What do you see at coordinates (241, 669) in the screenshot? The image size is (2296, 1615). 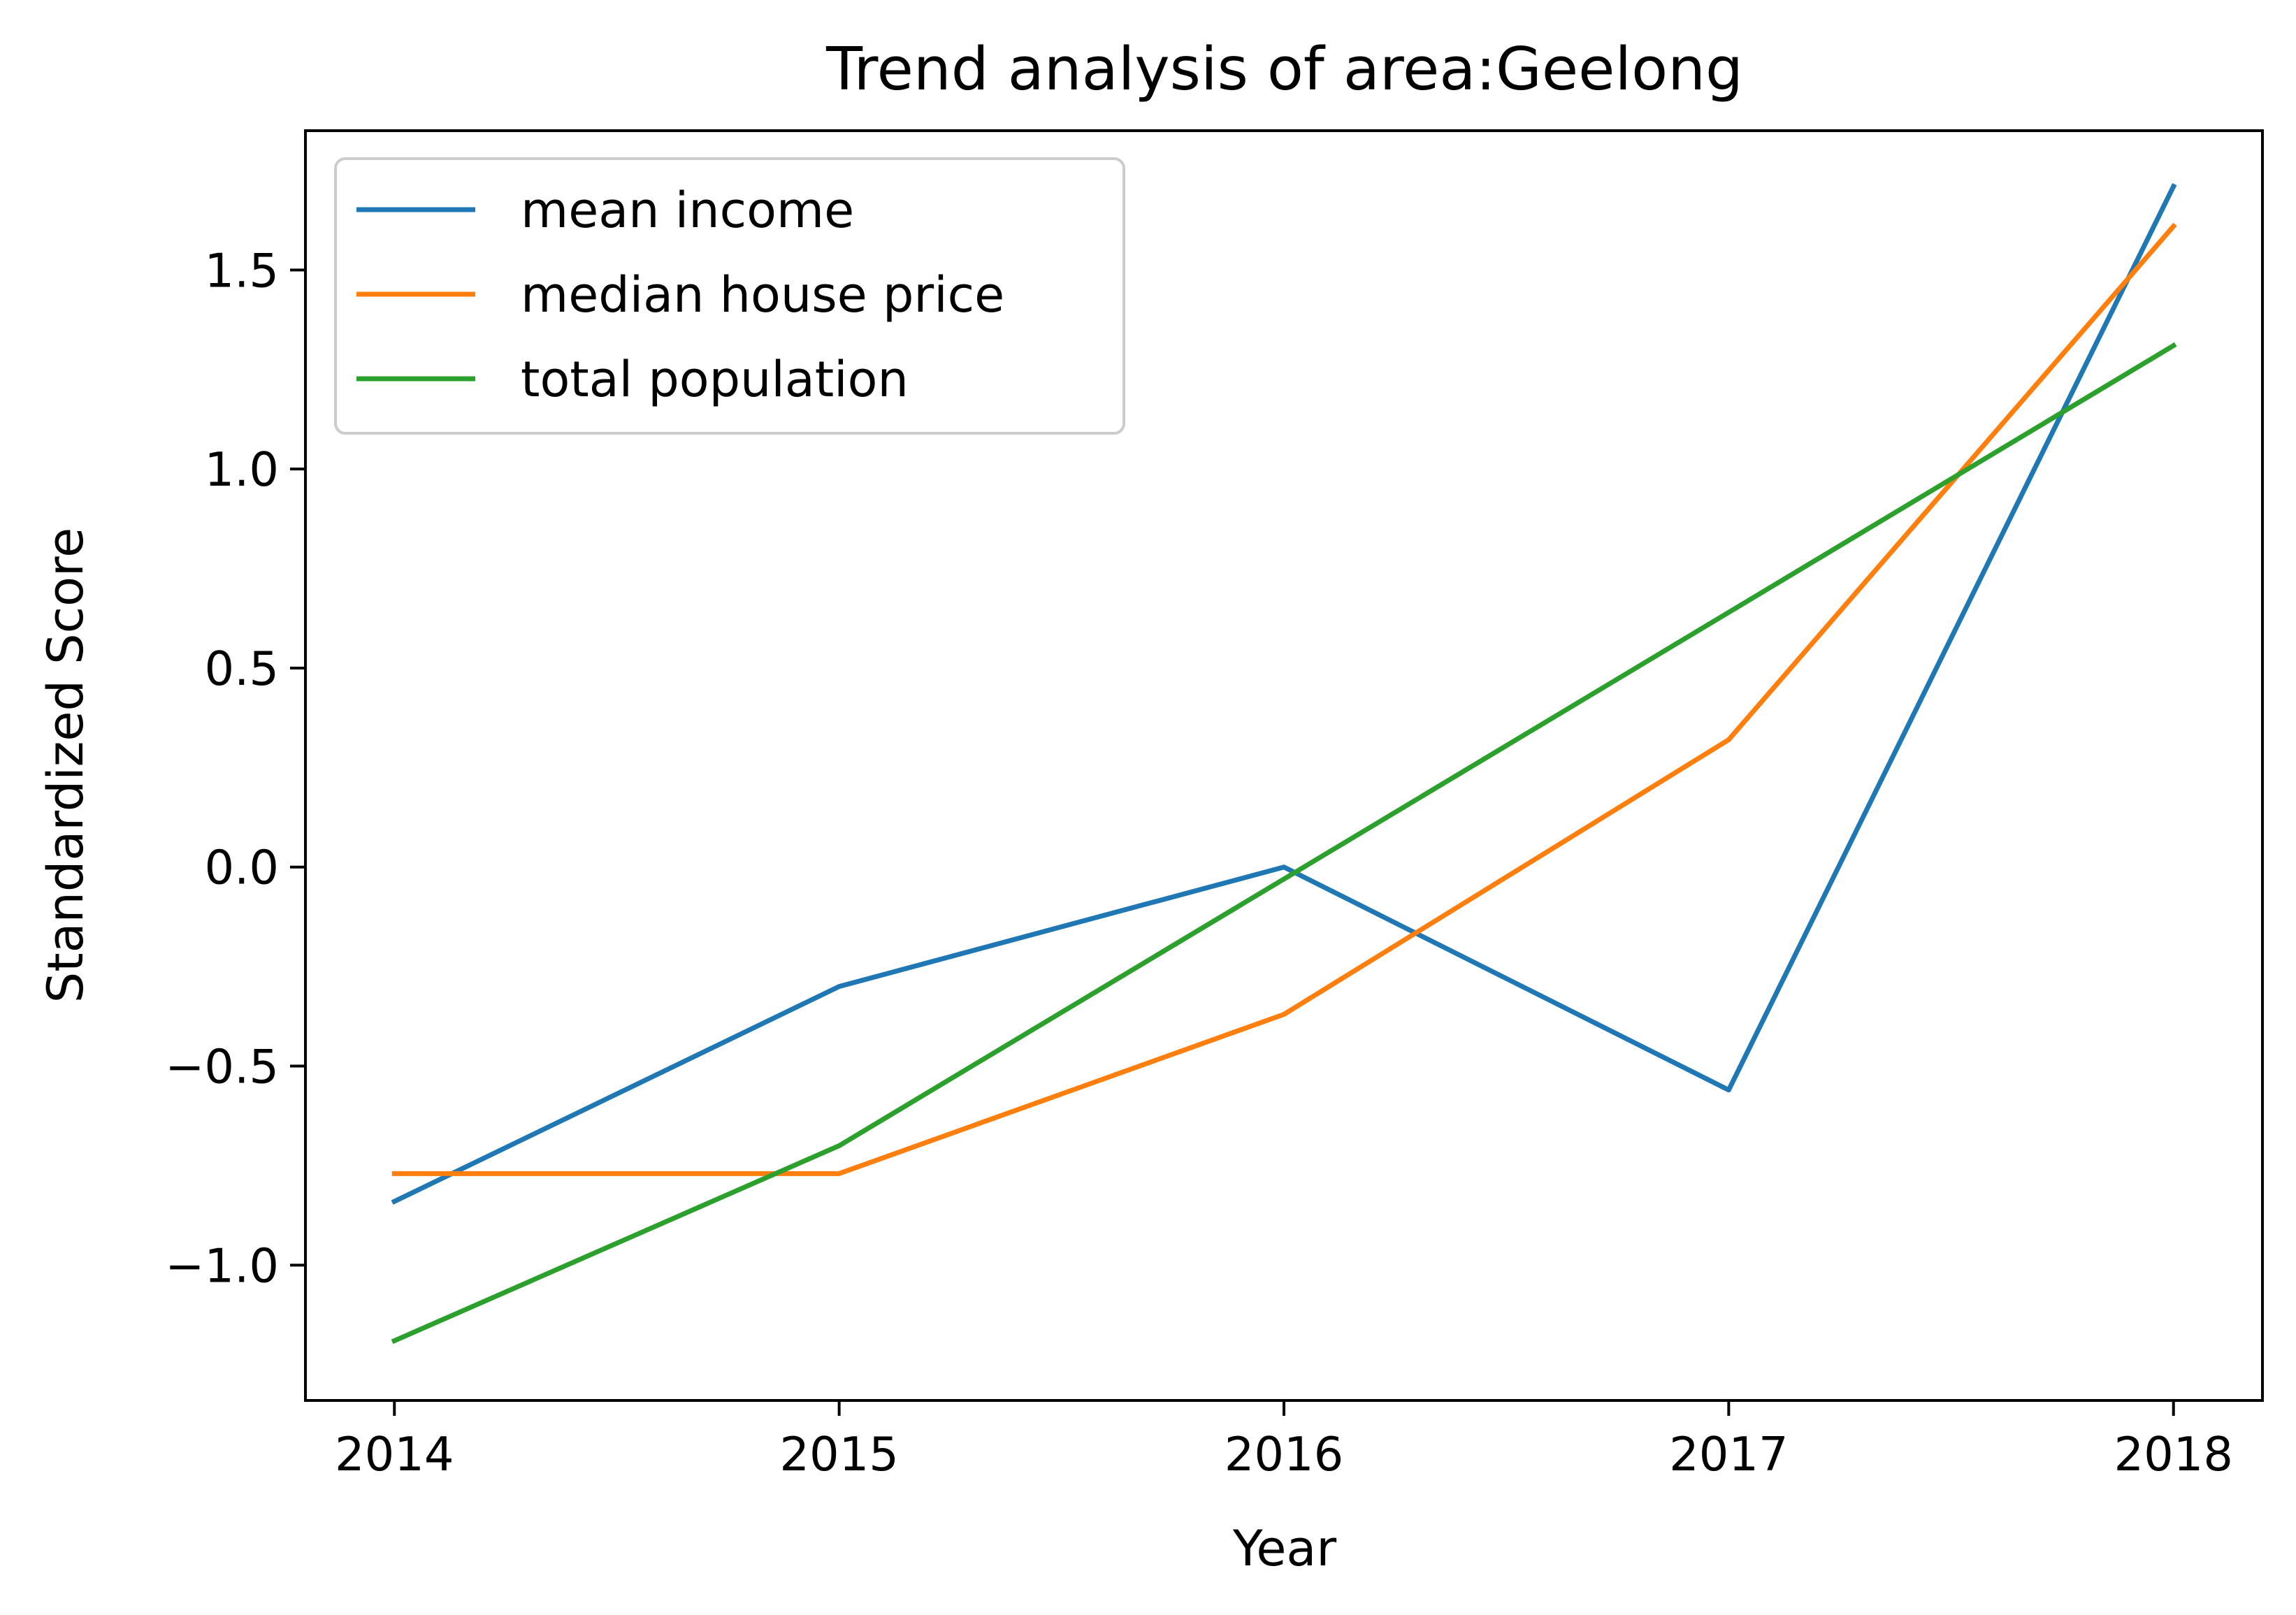 I see `y-tick-label: 0.5` at bounding box center [241, 669].